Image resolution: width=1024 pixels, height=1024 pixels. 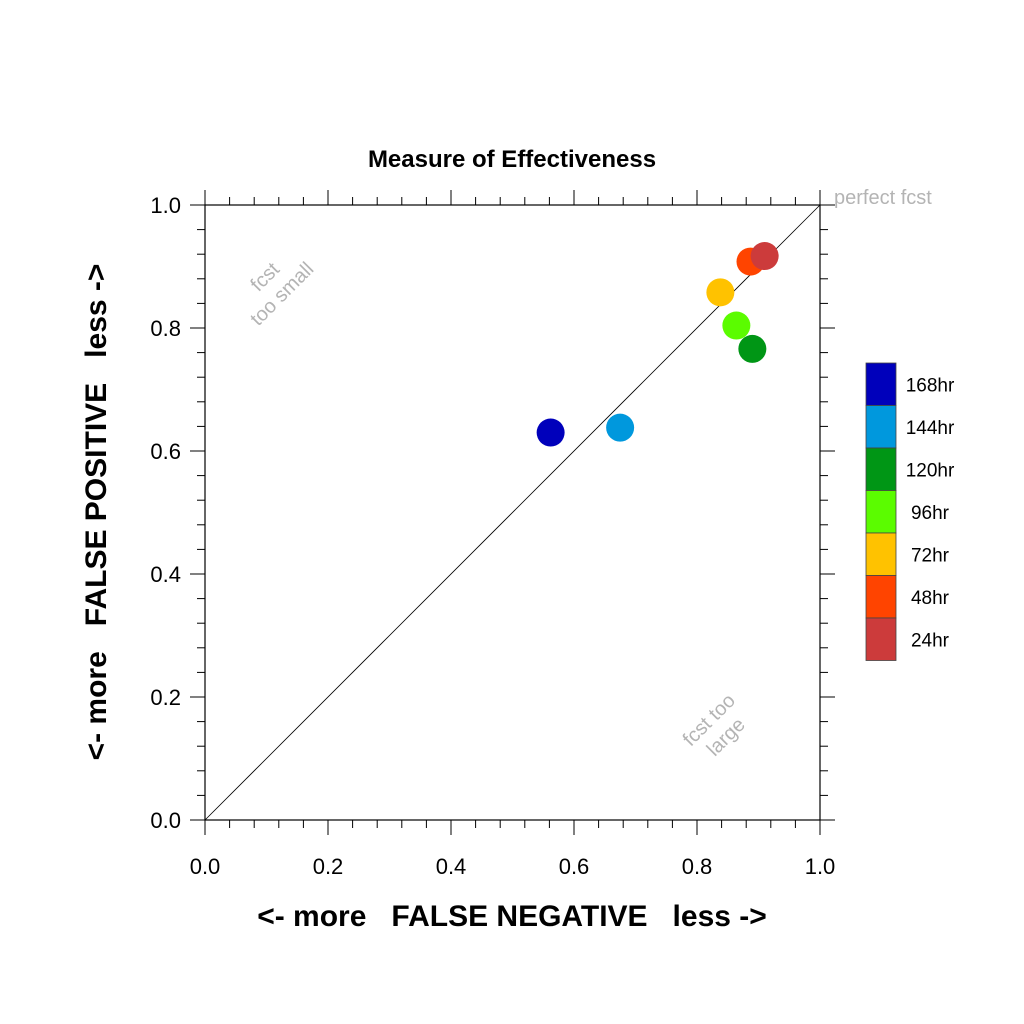 What do you see at coordinates (752, 348) in the screenshot?
I see `point-120hr` at bounding box center [752, 348].